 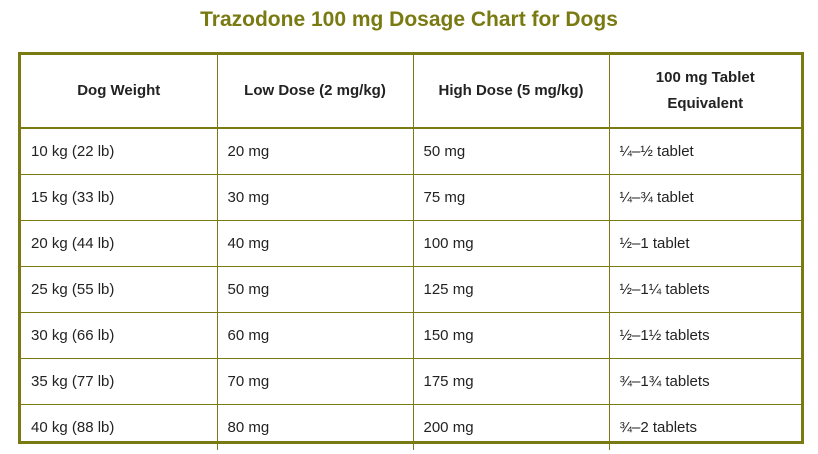 What do you see at coordinates (511, 151) in the screenshot?
I see `cell-high-dose: 50 mg` at bounding box center [511, 151].